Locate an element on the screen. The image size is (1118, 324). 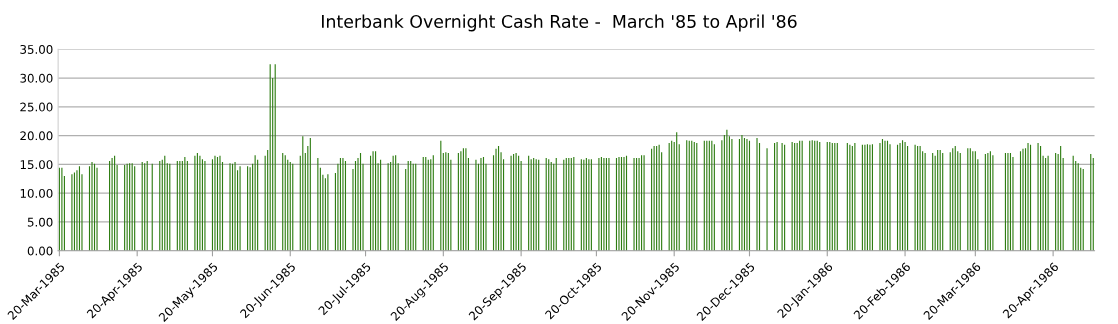
y-tick-label: 35.00 is located at coordinates (36, 49).